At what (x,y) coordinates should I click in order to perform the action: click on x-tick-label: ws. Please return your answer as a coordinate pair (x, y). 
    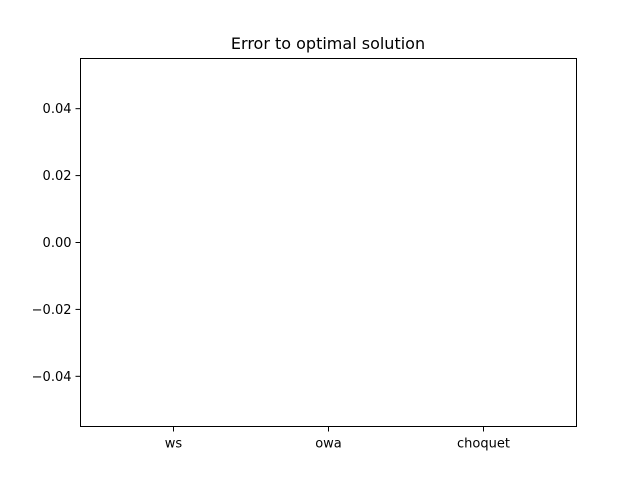
    Looking at the image, I should click on (174, 444).